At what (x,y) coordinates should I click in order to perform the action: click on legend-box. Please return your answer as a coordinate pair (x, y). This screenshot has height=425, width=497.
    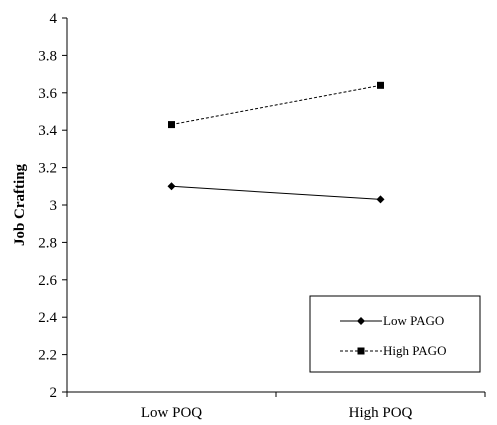
    Looking at the image, I should click on (395, 334).